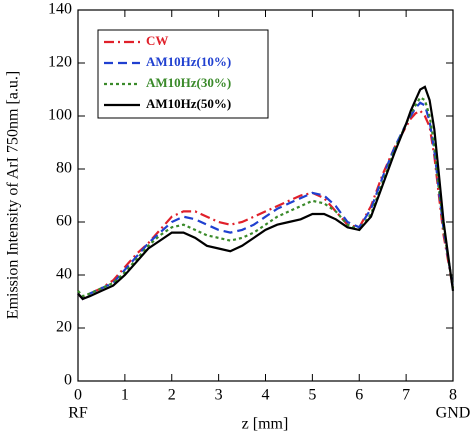  Describe the element at coordinates (60, 9) in the screenshot. I see `y-tick-label: 140` at that location.